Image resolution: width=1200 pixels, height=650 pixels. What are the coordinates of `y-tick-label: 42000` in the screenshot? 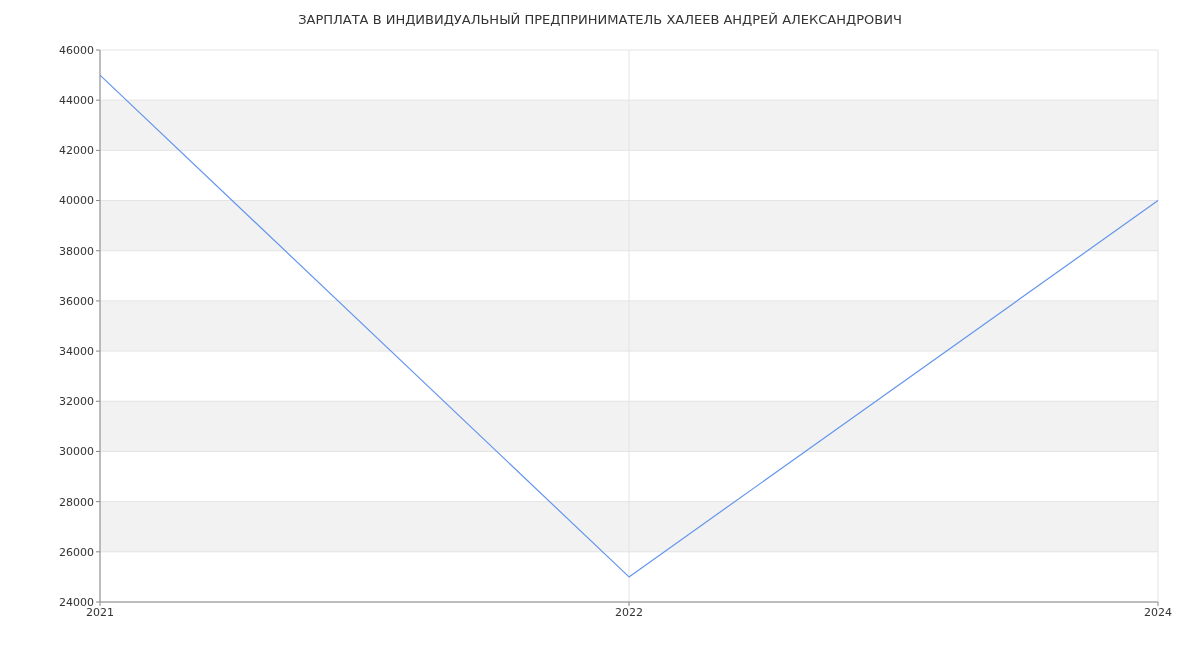 It's located at (76, 151).